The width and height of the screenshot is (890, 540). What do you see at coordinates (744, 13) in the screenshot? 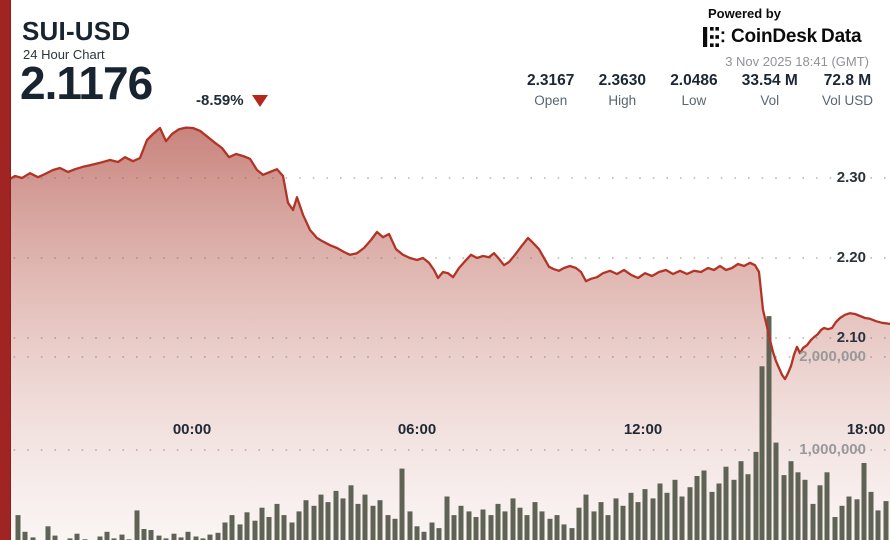
I see `powered-by-label: Powered by` at bounding box center [744, 13].